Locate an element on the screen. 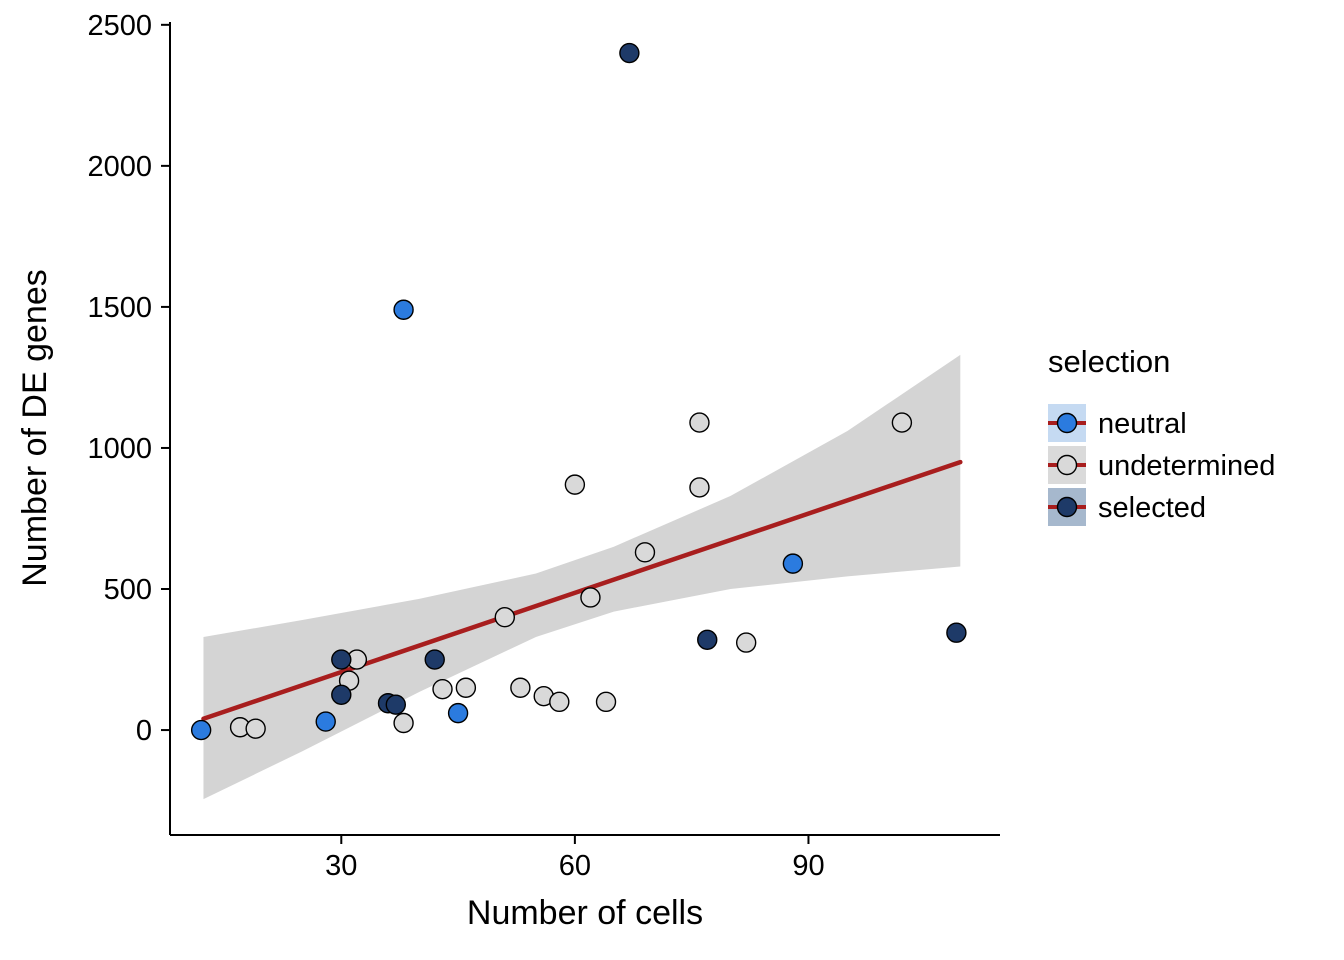 This screenshot has width=1344, height=960. legend-label: selected is located at coordinates (1152, 508).